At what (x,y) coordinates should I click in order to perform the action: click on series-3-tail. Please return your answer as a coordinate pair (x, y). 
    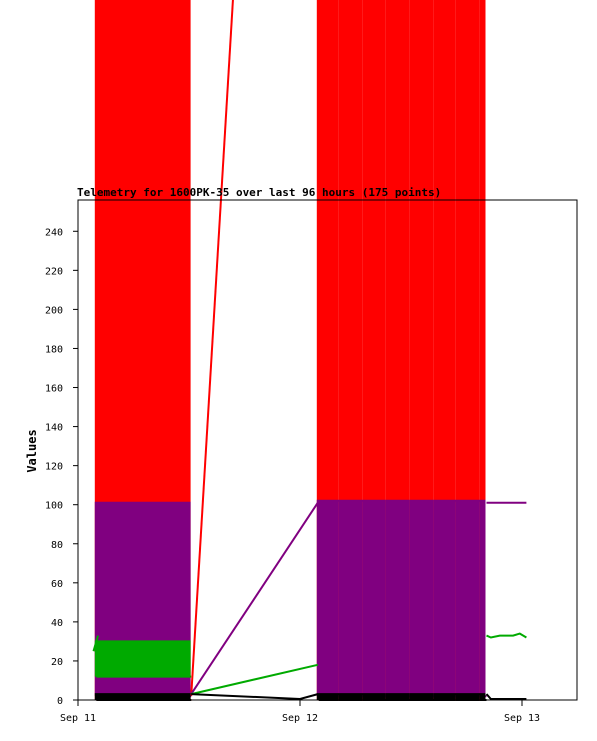
    Looking at the image, I should click on (506, 696).